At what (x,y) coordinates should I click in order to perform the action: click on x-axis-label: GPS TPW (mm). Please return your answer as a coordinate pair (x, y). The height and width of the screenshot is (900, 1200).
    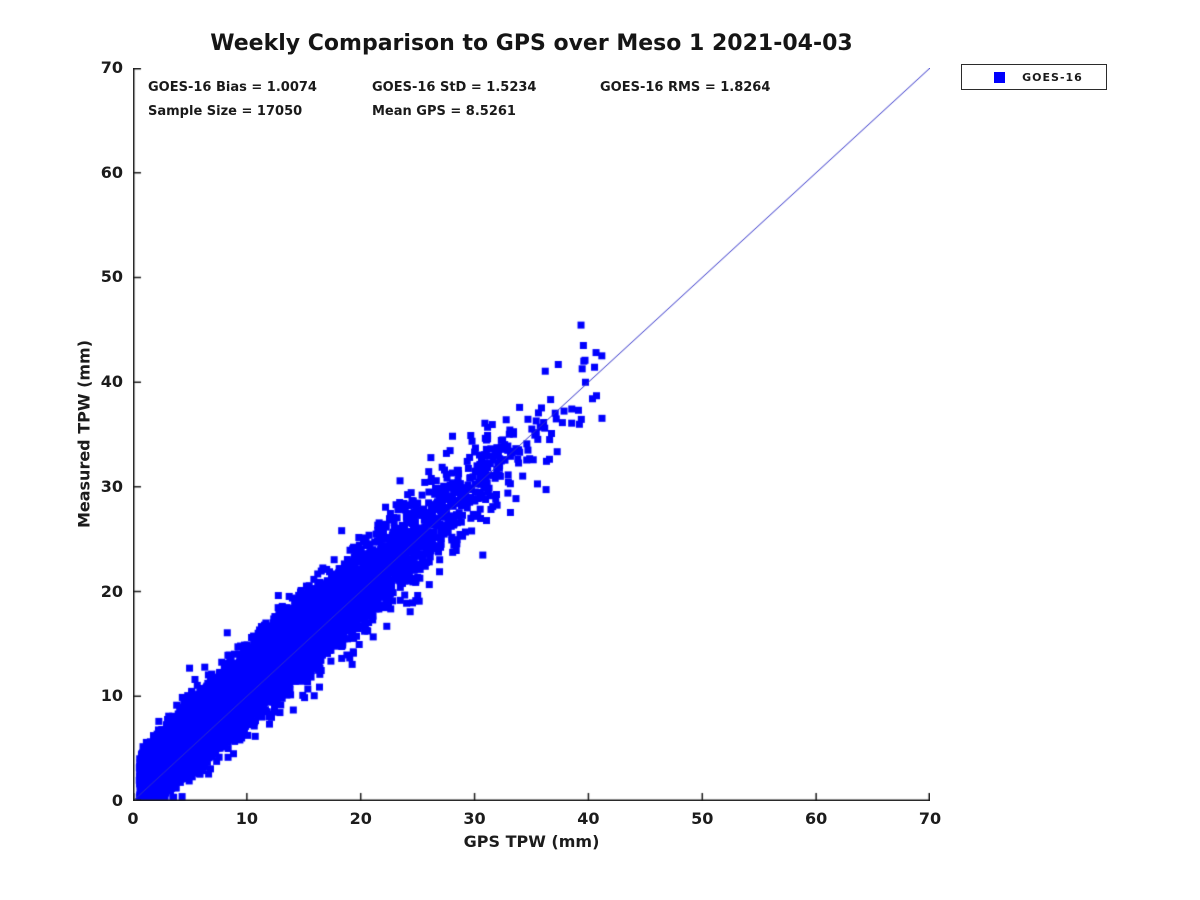
    Looking at the image, I should click on (531, 841).